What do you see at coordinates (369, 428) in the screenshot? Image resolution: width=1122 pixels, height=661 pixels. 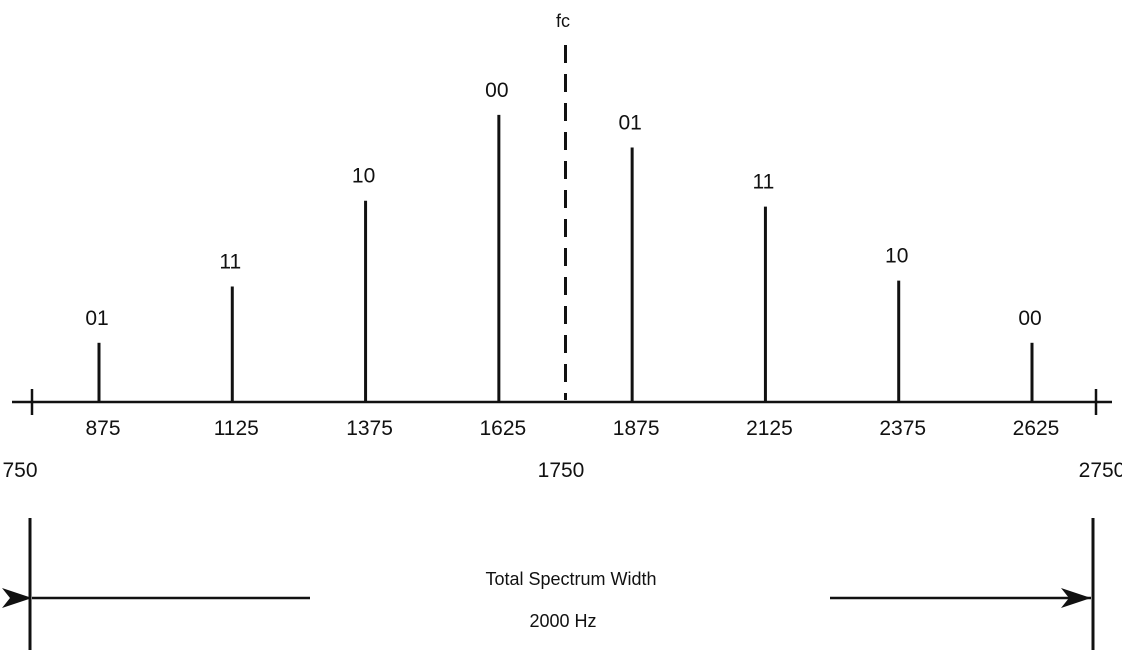 I see `tone-frequency-label: 1375` at bounding box center [369, 428].